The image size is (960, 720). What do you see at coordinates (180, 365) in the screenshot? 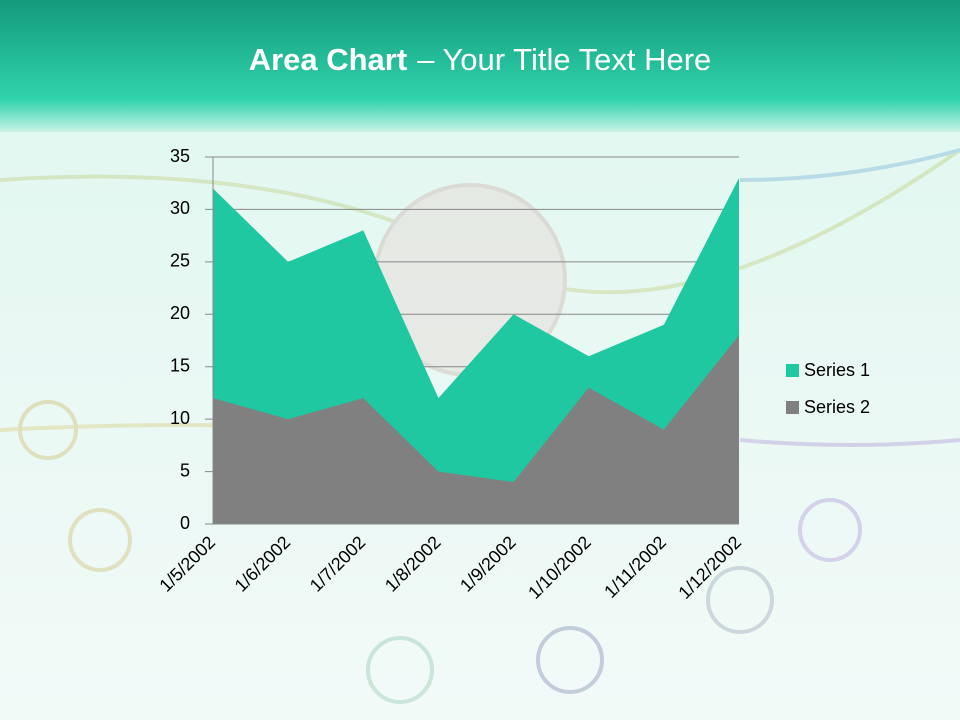
I see `y-tick-label: 15` at bounding box center [180, 365].